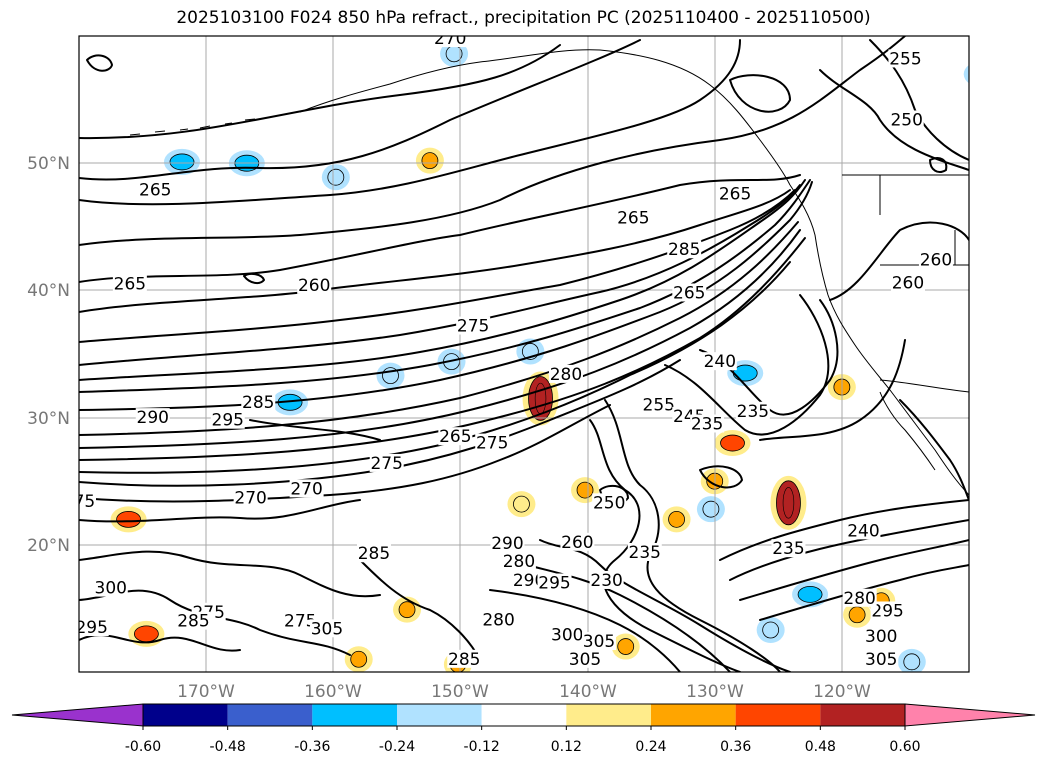  What do you see at coordinates (659, 405) in the screenshot?
I see `contour-label: 255` at bounding box center [659, 405].